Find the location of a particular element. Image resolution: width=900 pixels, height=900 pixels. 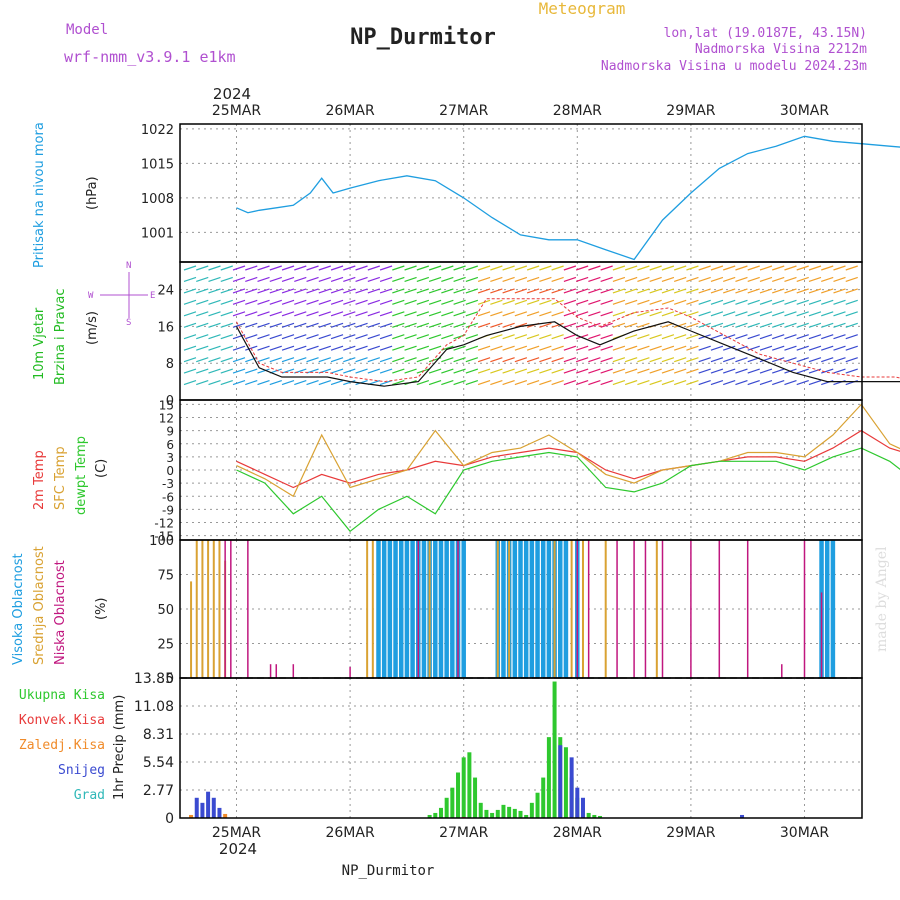

model-label: Model is located at coordinates (87, 30).